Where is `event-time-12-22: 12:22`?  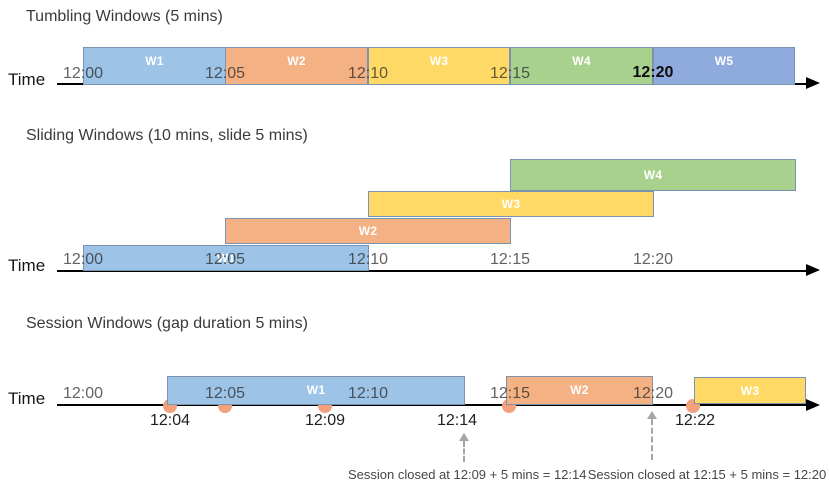
event-time-12-22: 12:22 is located at coordinates (695, 420).